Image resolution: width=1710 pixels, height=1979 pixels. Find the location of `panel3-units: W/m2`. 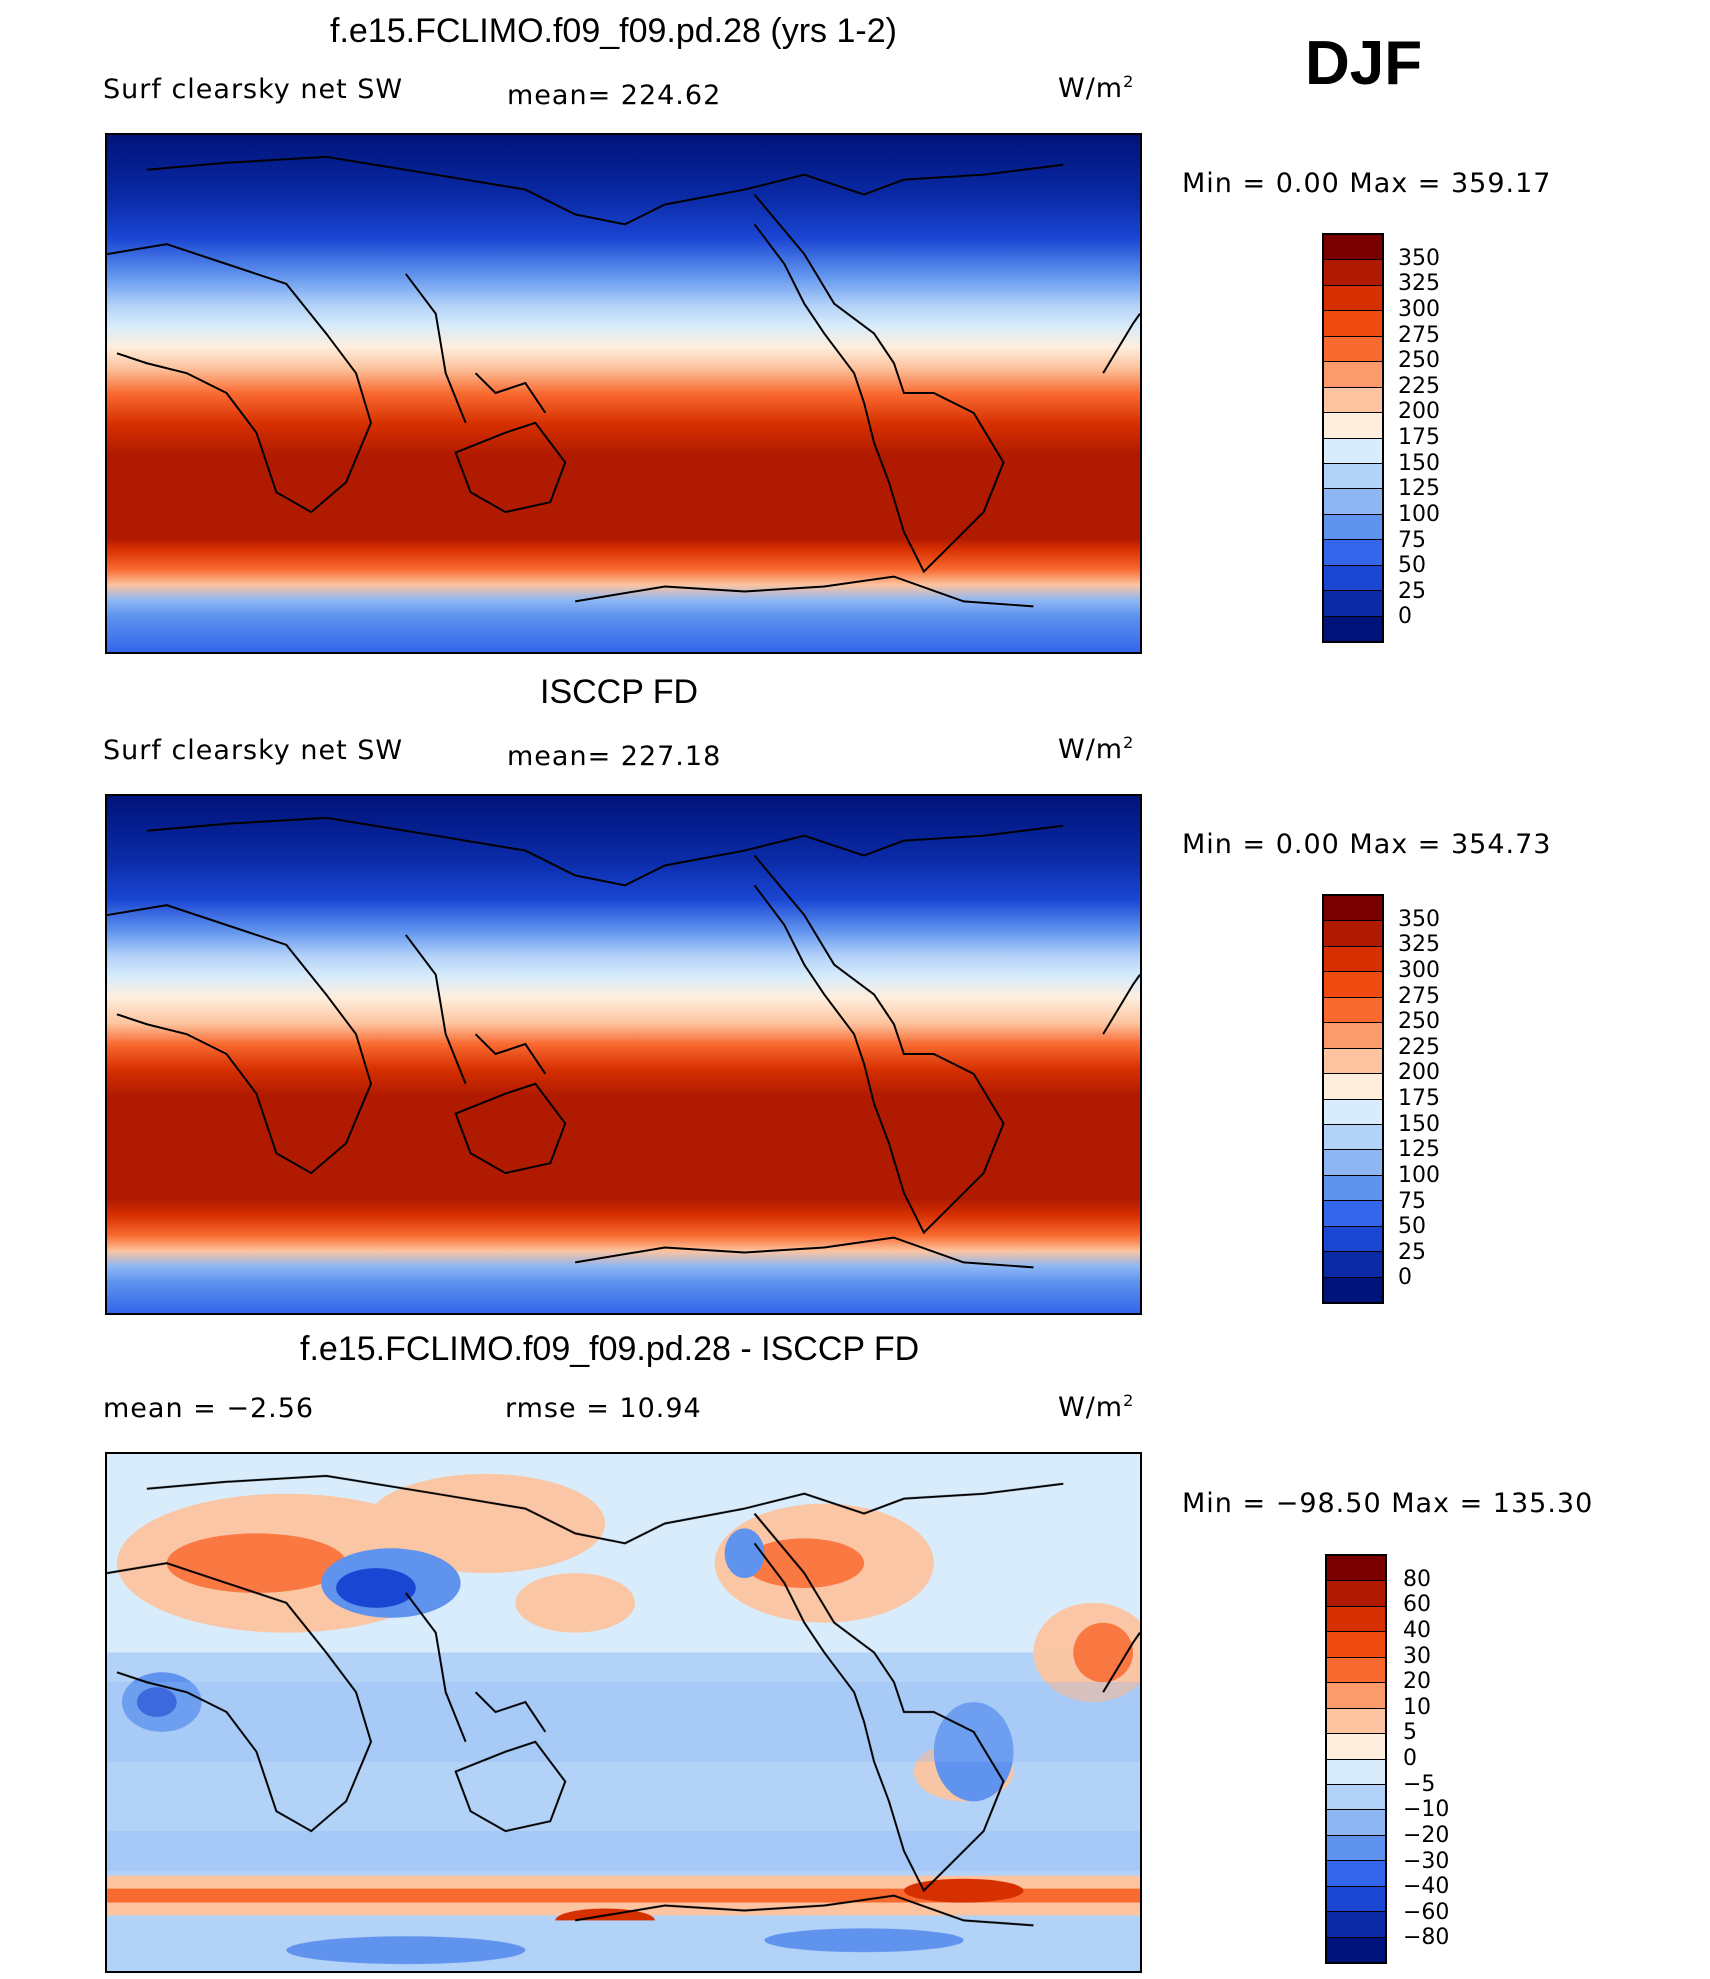

panel3-units: W/m2 is located at coordinates (1096, 1407).